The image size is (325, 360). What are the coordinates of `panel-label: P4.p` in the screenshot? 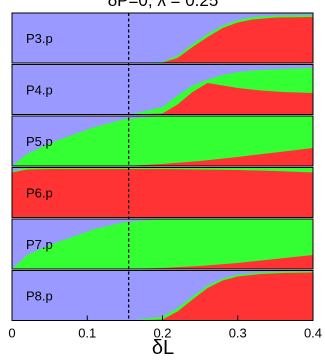 It's located at (39, 90).